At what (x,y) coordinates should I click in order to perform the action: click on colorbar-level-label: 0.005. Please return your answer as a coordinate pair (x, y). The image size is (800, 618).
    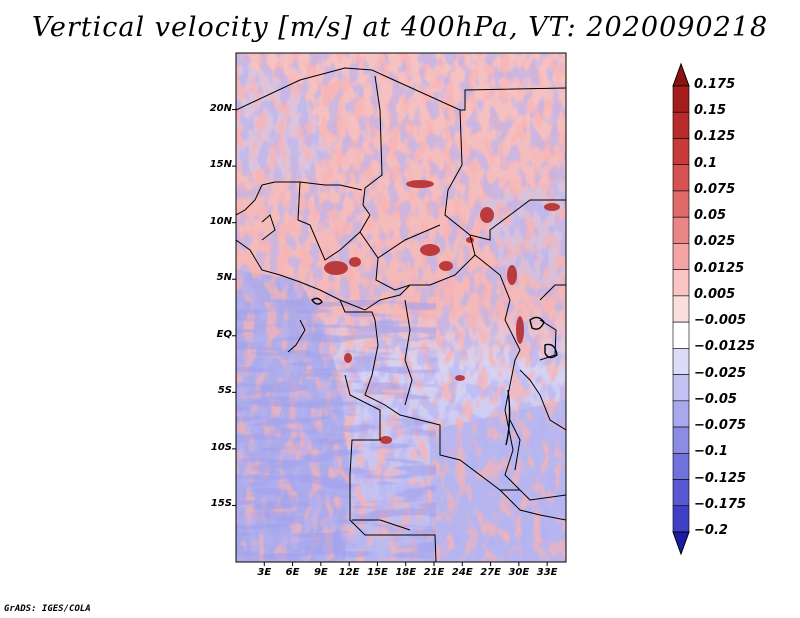
    Looking at the image, I should click on (715, 294).